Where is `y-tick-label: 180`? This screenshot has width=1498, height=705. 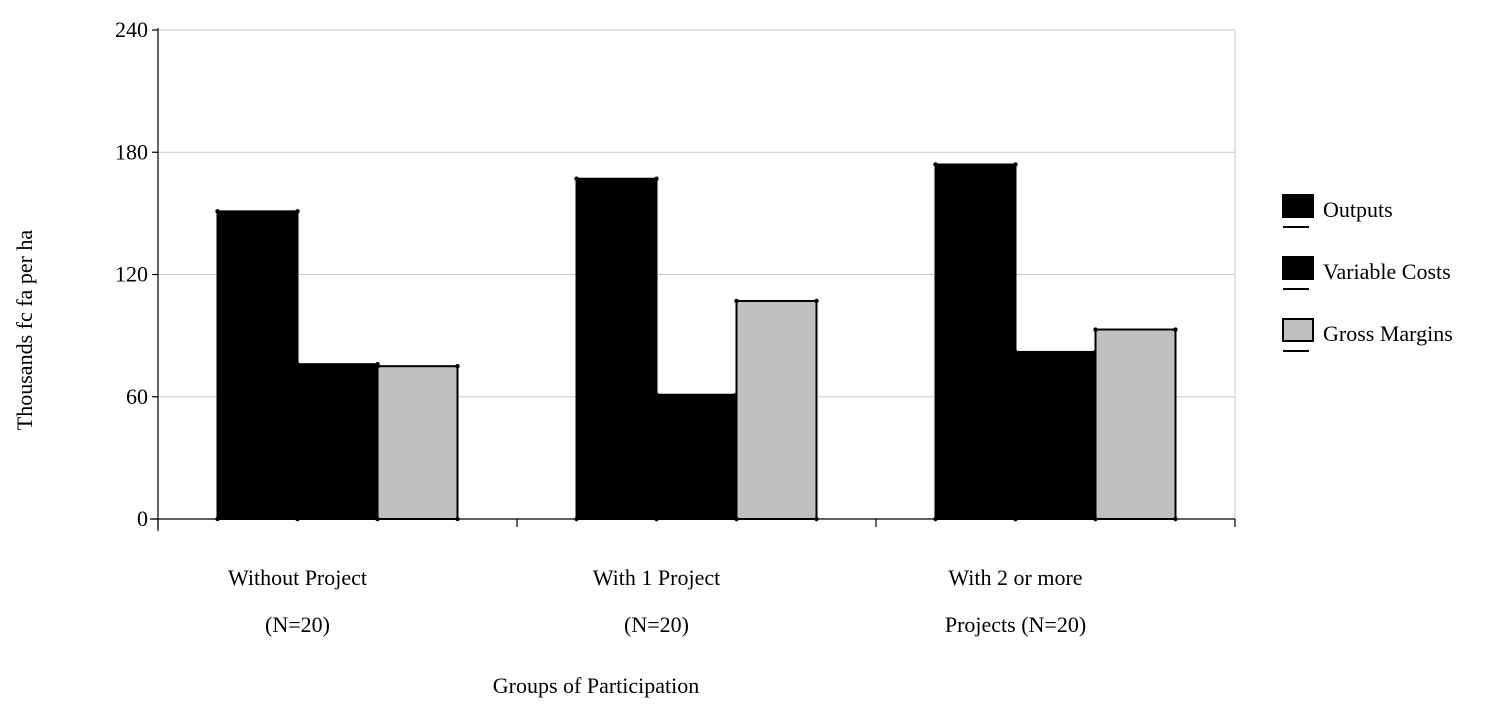
y-tick-label: 180 is located at coordinates (131, 151).